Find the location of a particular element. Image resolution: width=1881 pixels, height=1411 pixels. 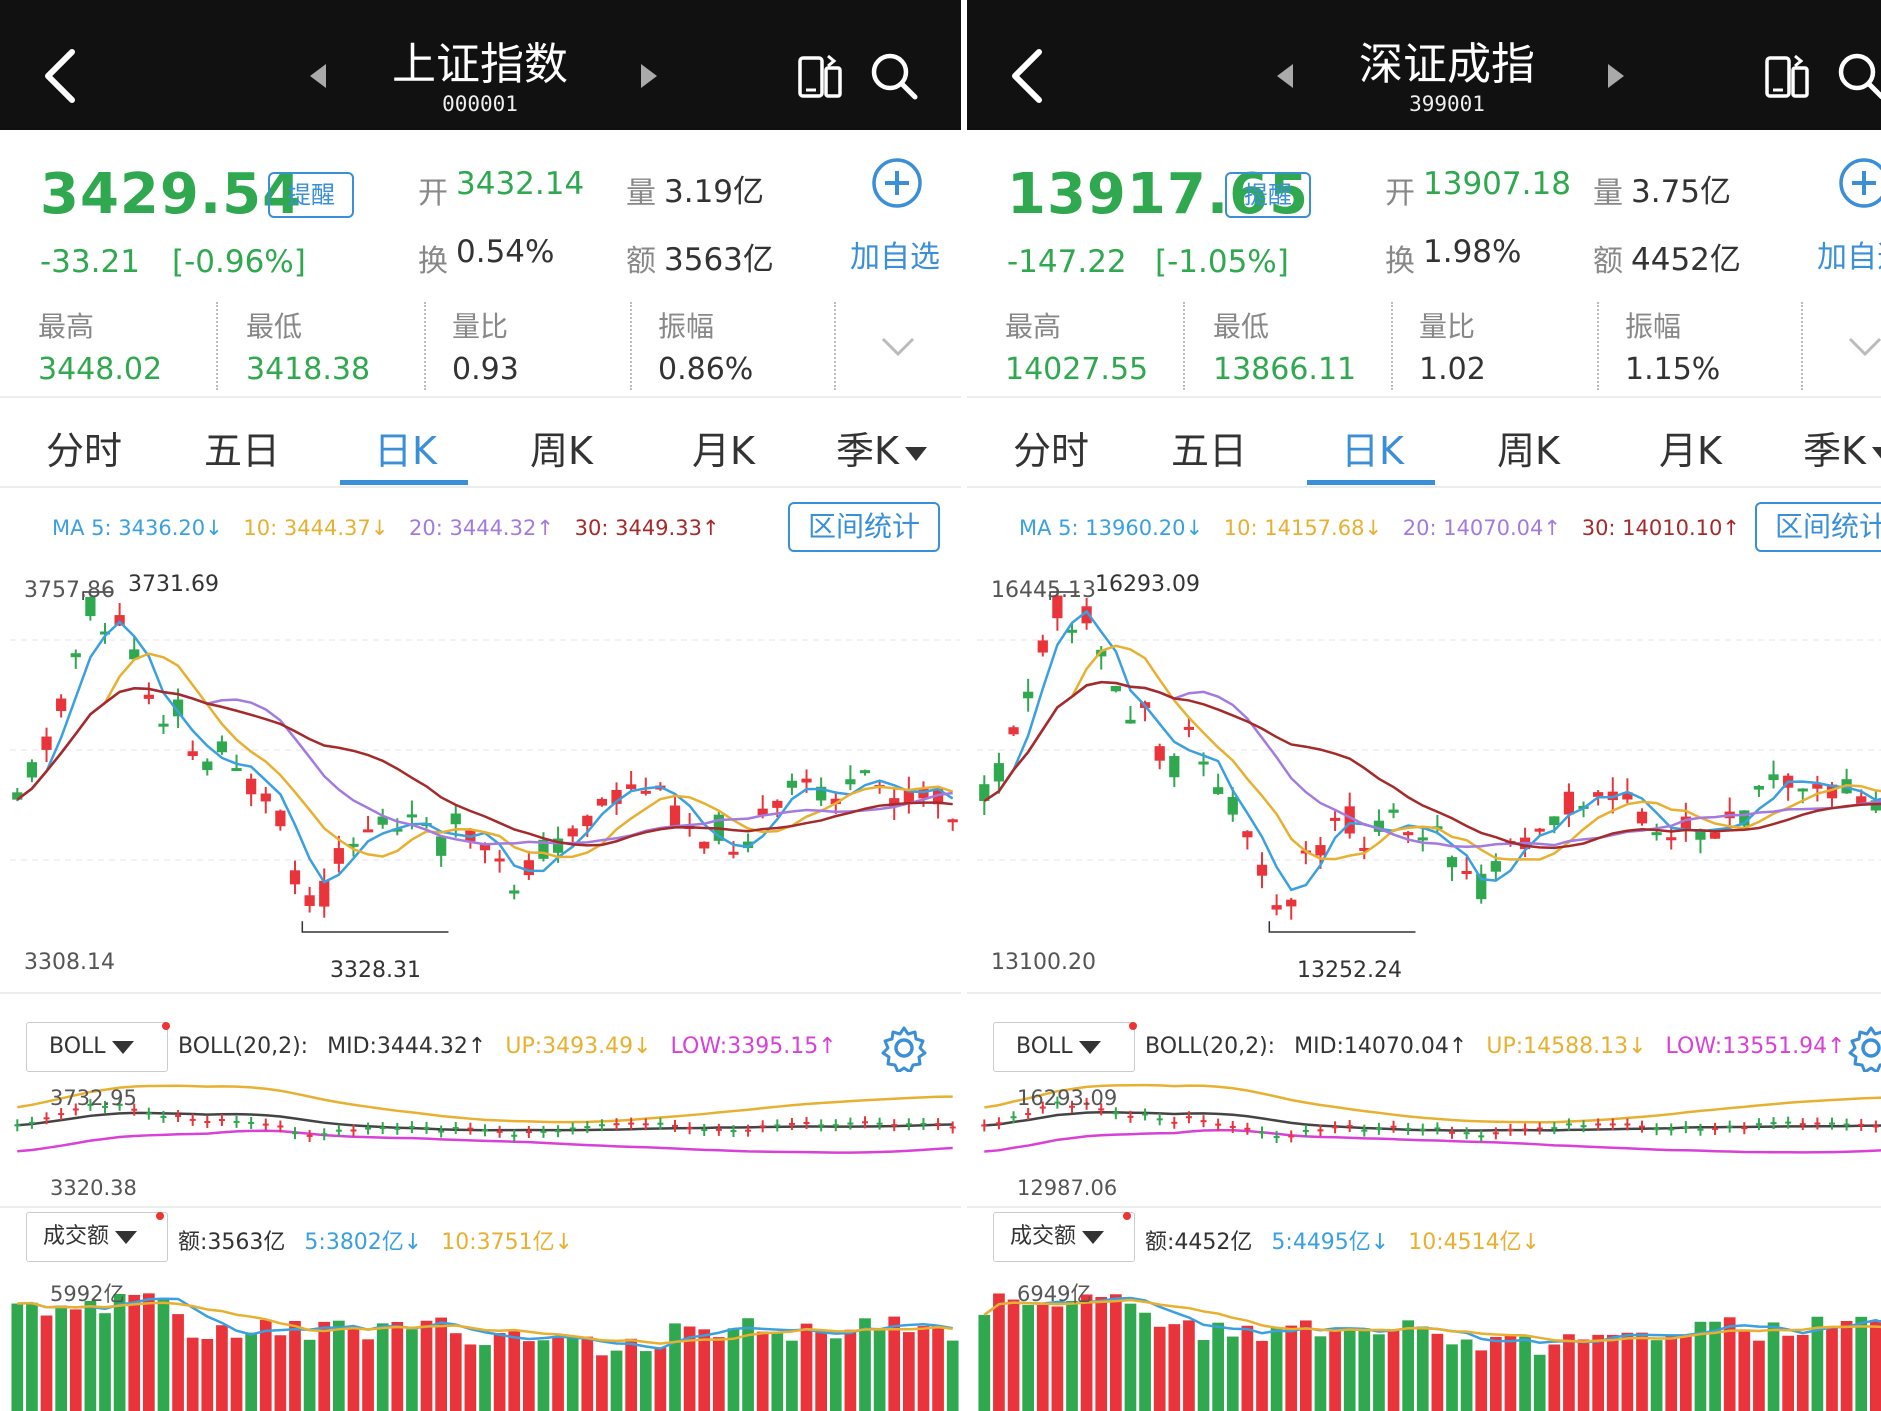

boll-up: UP:14588.13↓ is located at coordinates (1566, 1046).